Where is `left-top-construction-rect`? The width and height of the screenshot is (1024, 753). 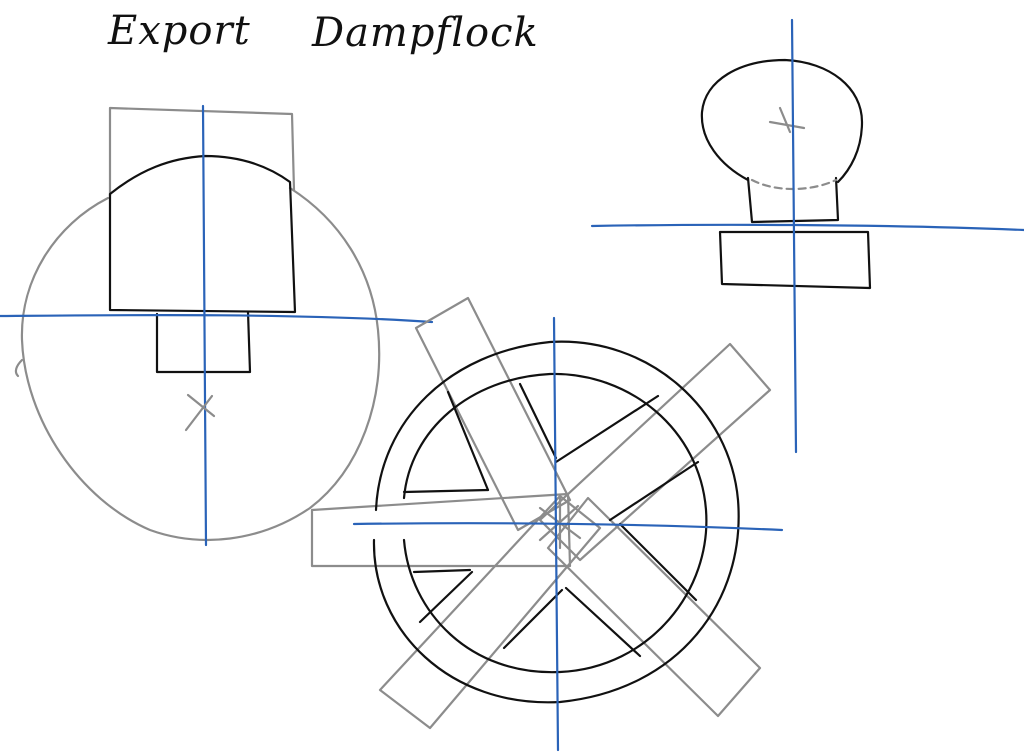
left-top-construction-rect is located at coordinates (202, 152).